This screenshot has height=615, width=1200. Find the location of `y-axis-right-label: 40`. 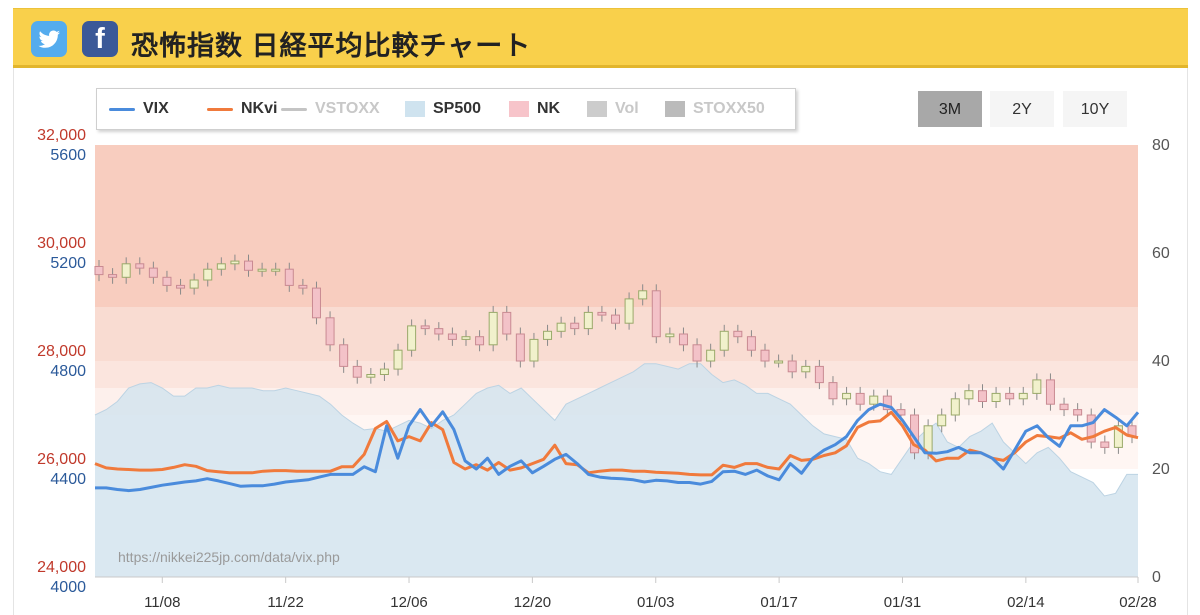

y-axis-right-label: 40 is located at coordinates (1161, 361).